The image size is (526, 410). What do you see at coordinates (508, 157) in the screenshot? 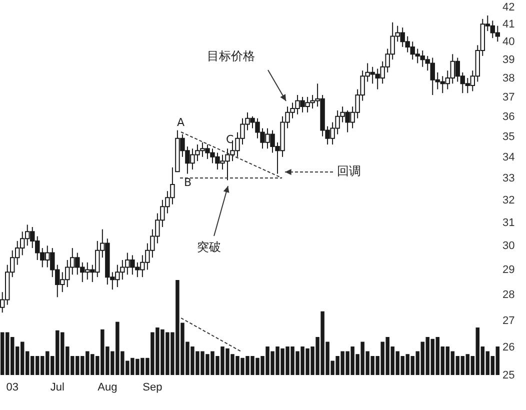
I see `y-tick-label: 34` at bounding box center [508, 157].